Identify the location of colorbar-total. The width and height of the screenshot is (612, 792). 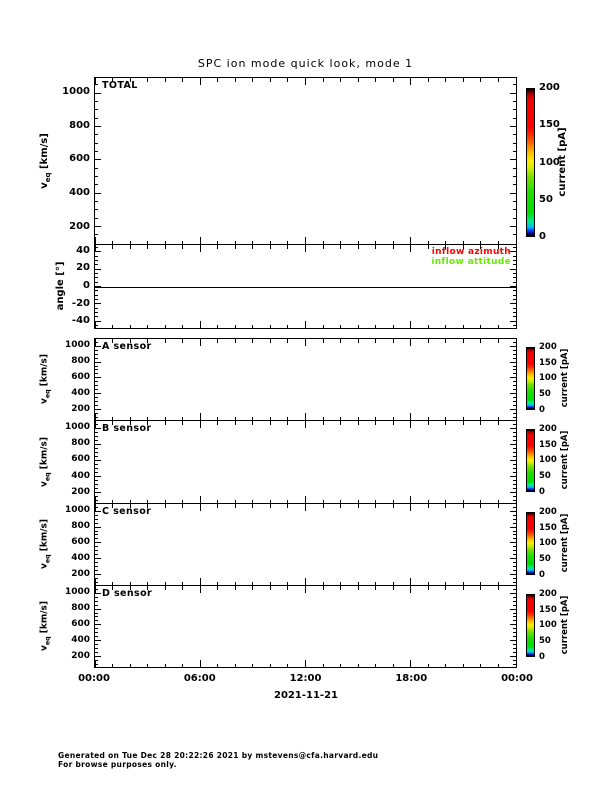
(530, 162).